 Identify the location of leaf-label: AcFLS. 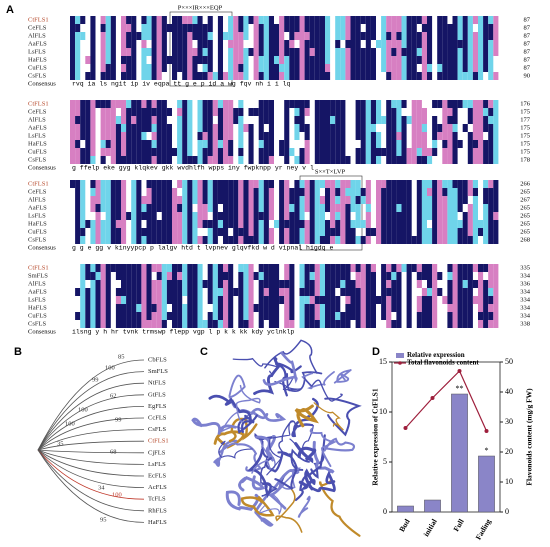
(157, 487).